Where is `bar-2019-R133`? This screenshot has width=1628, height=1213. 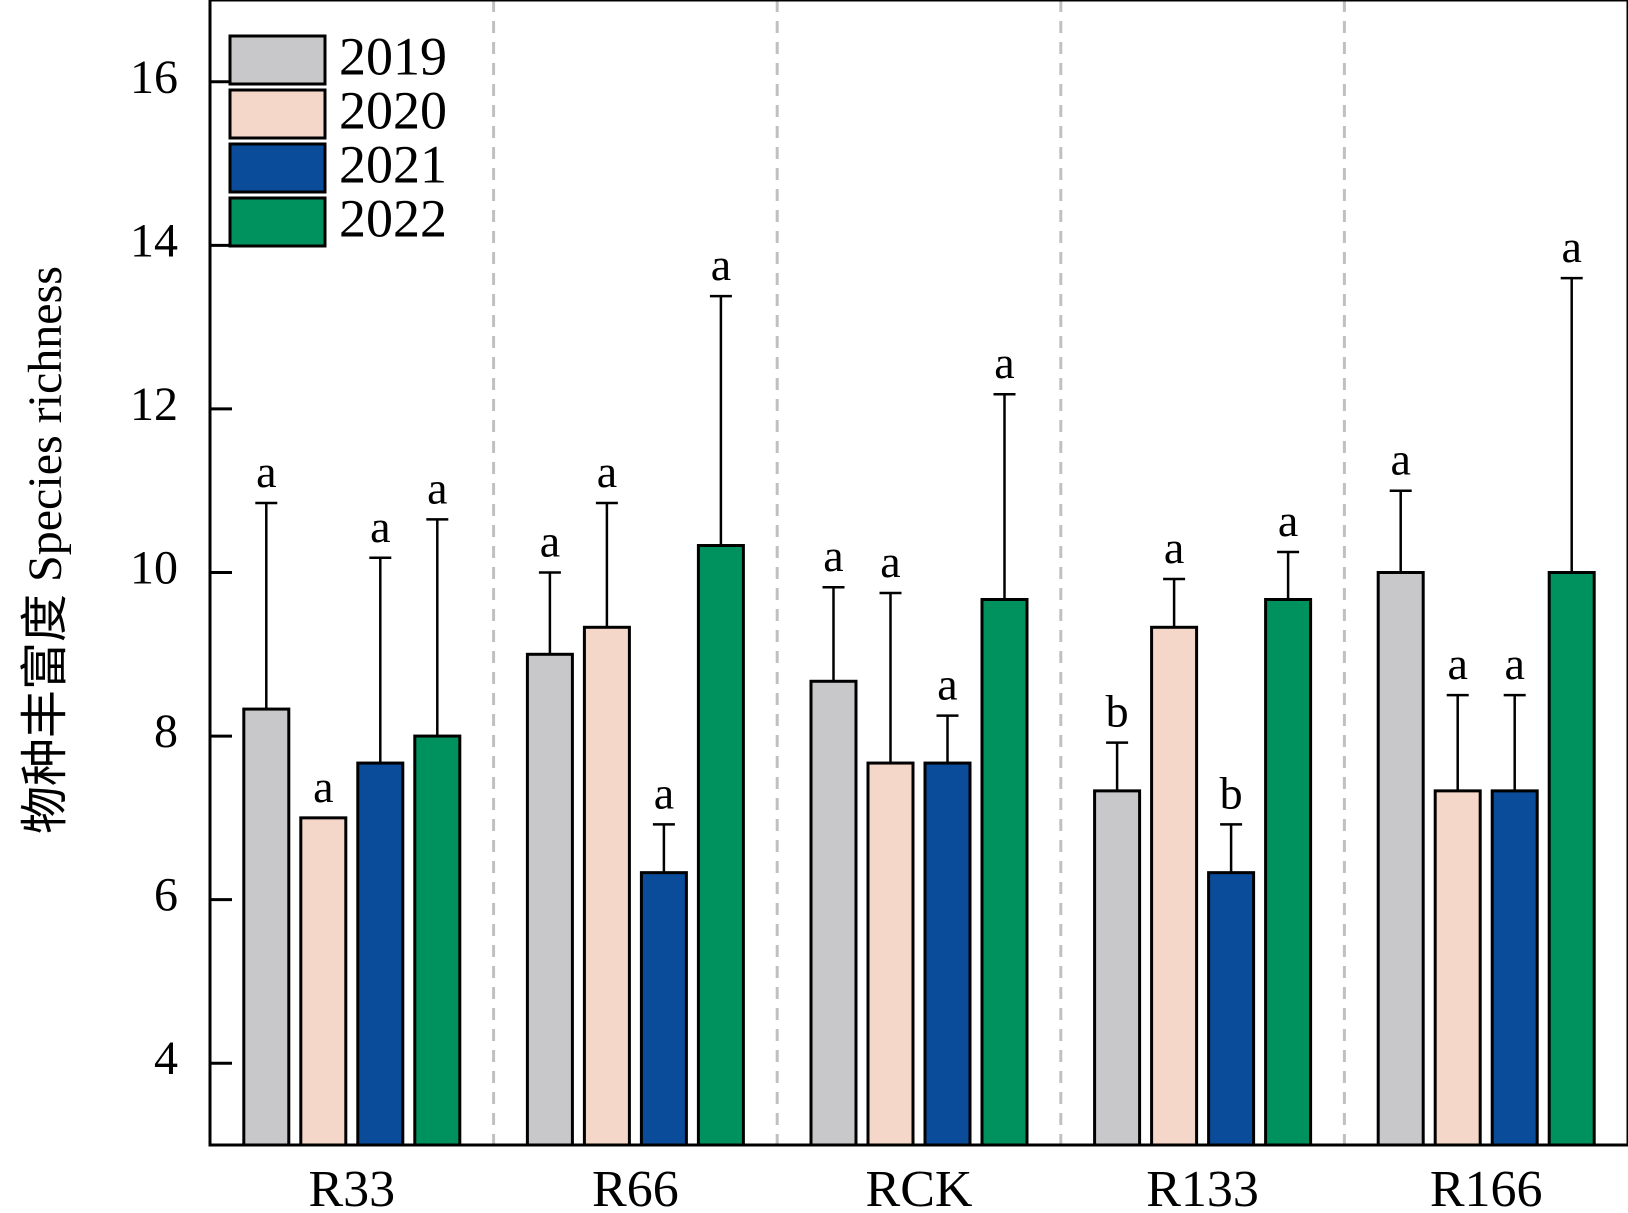
bar-2019-R133 is located at coordinates (1117, 968).